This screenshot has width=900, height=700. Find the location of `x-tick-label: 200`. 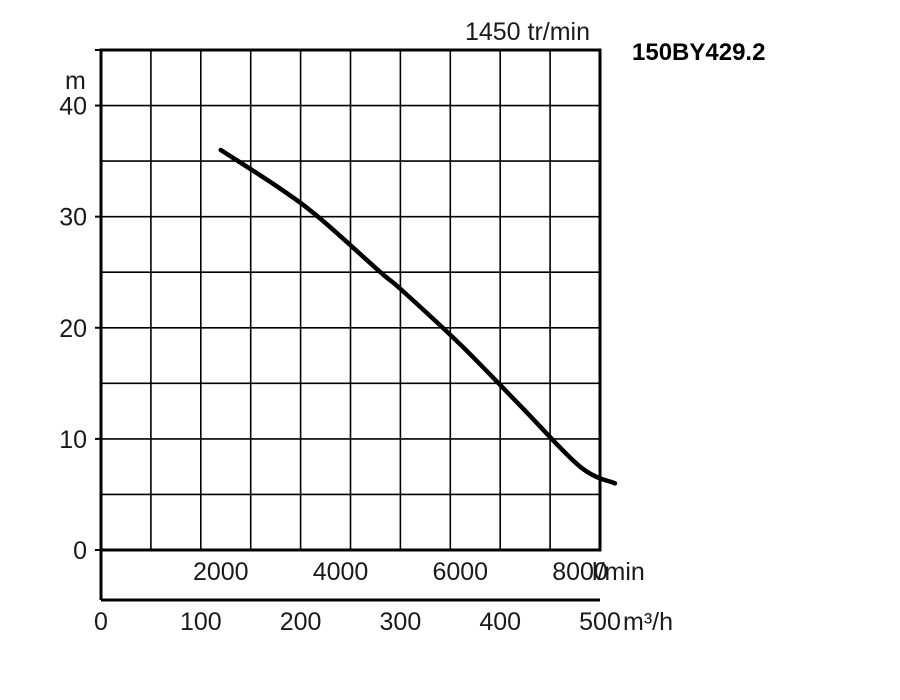

x-tick-label: 200 is located at coordinates (301, 622).